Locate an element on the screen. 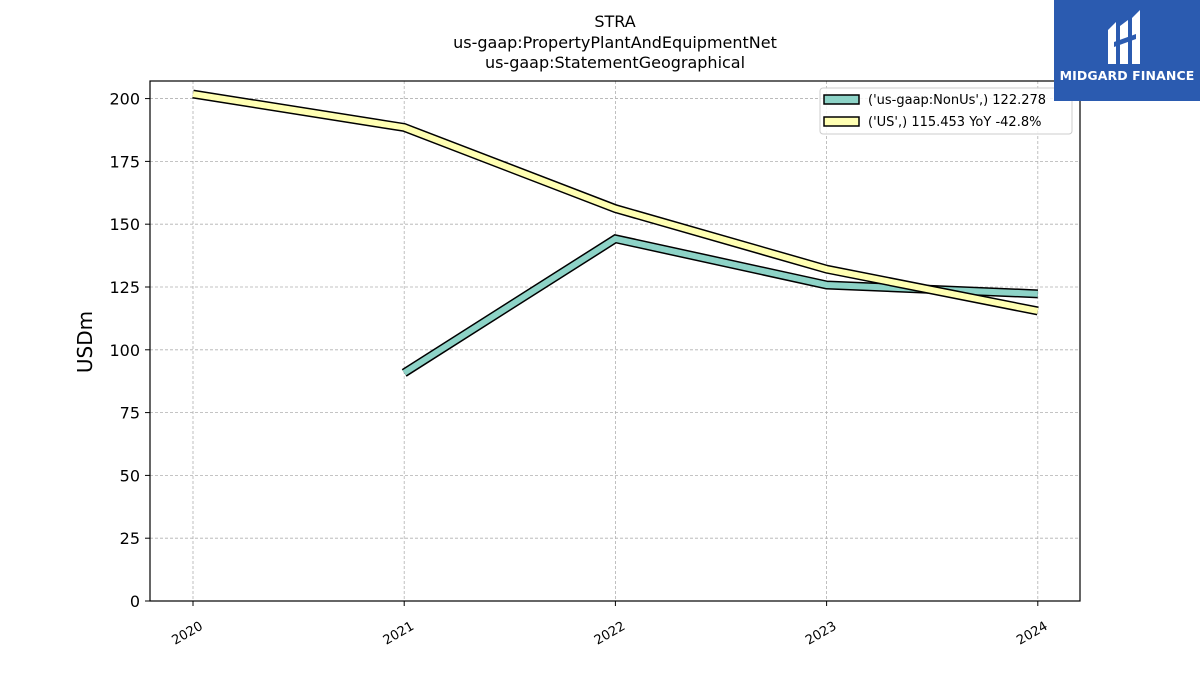  y-tick-label: 150 is located at coordinates (124, 224).